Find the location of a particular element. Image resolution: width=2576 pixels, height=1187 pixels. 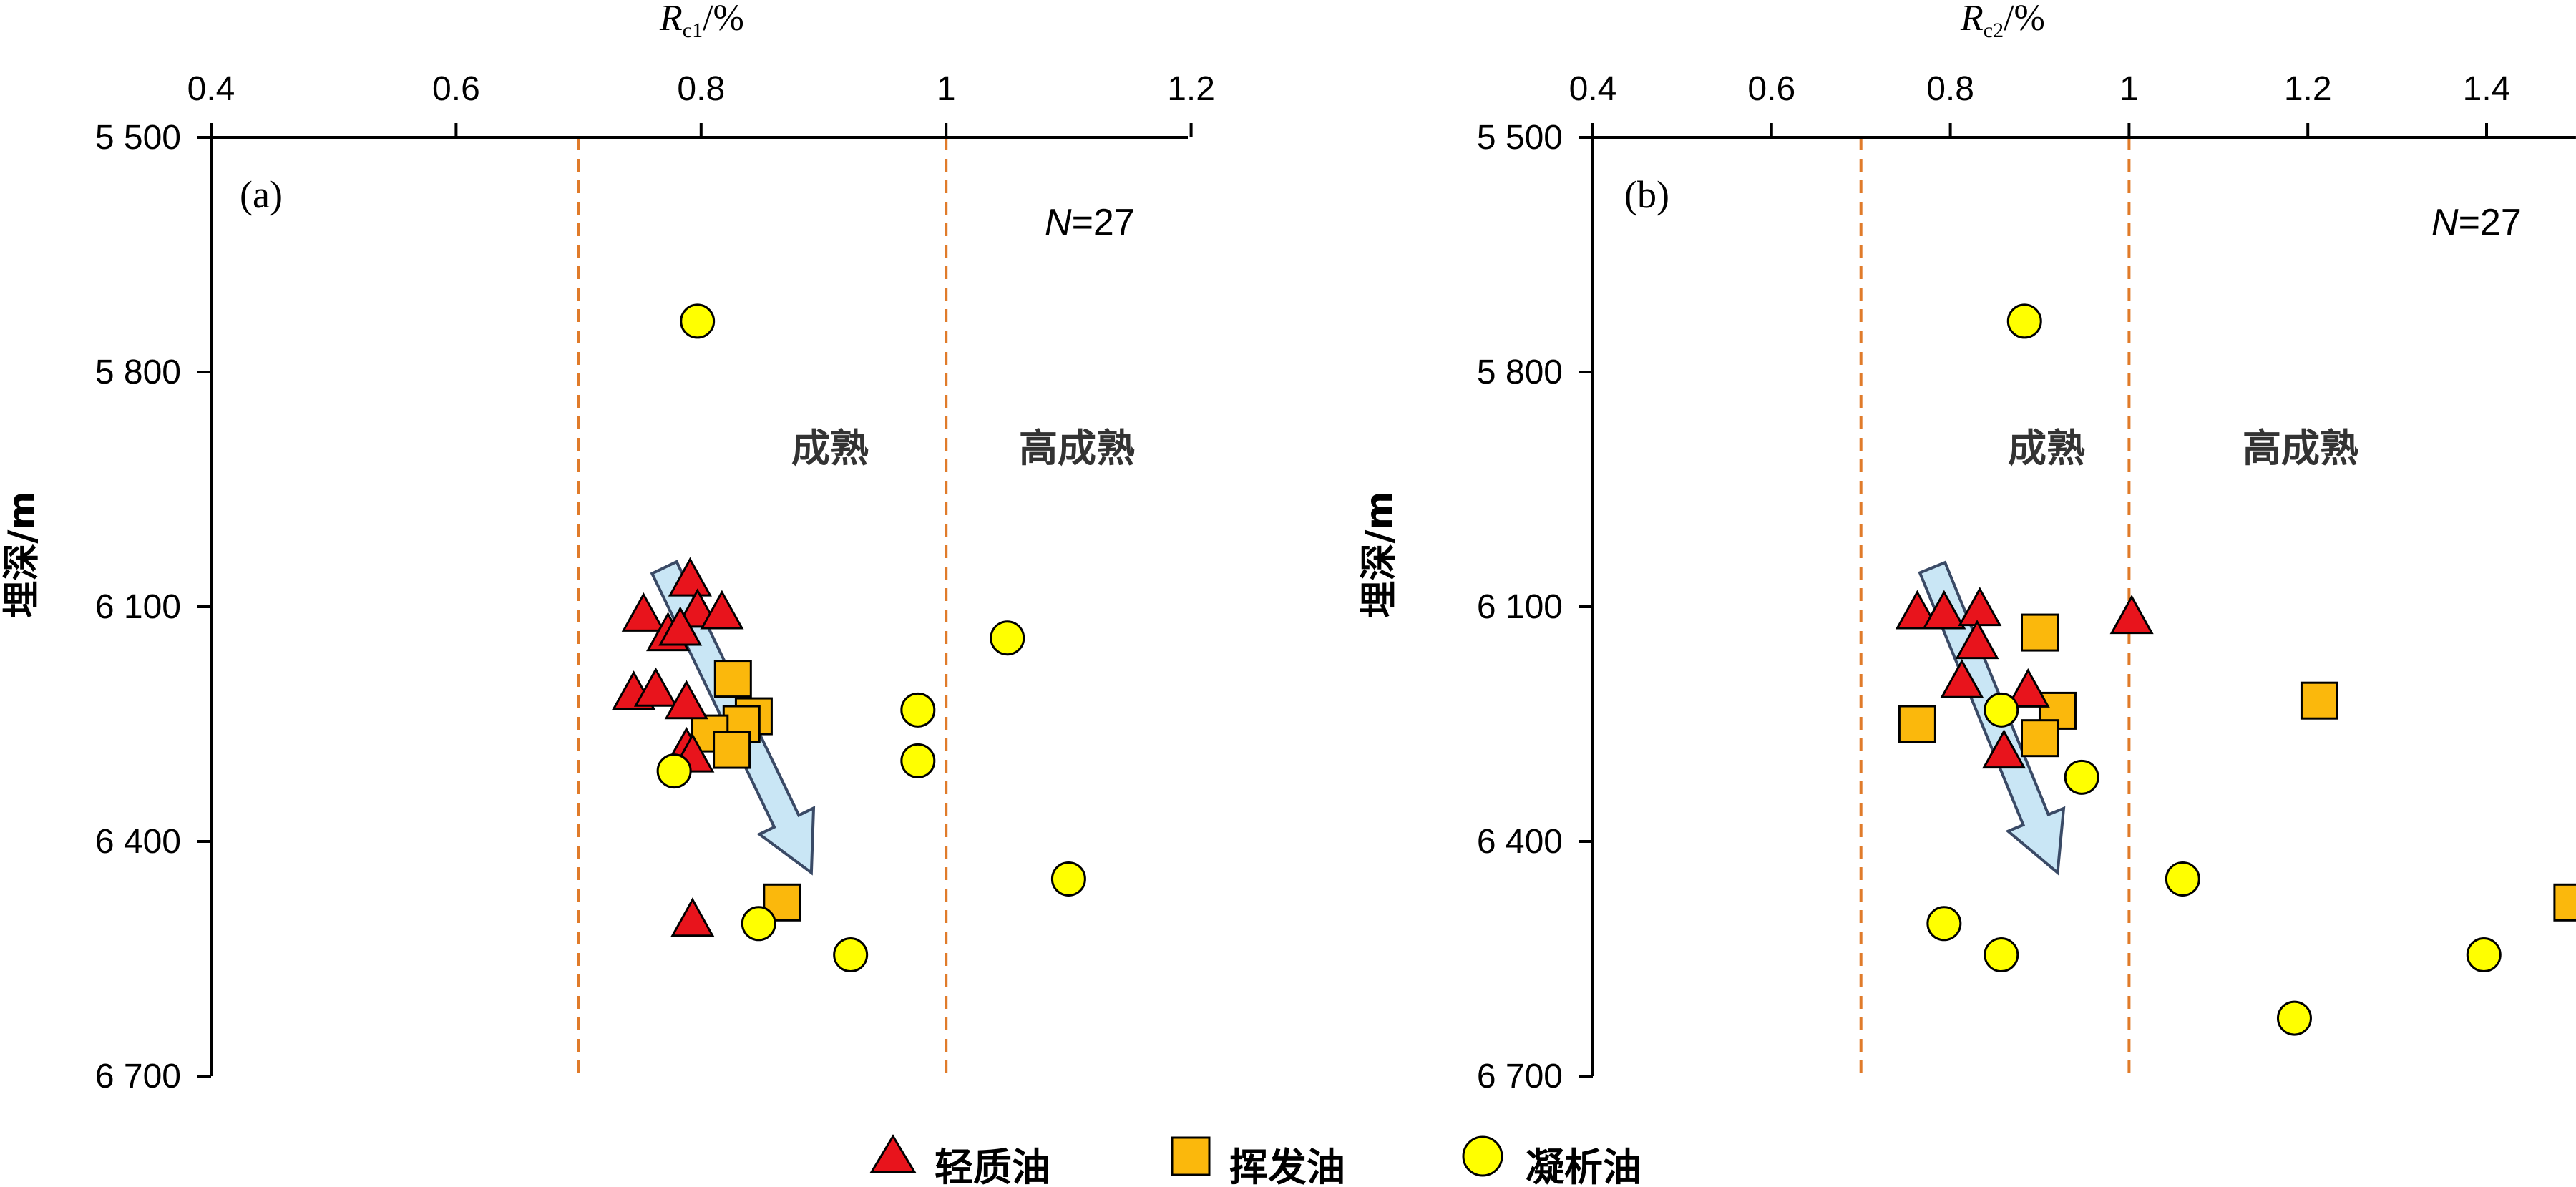

legend-item-condensate: 凝析油 is located at coordinates (1551, 1161).